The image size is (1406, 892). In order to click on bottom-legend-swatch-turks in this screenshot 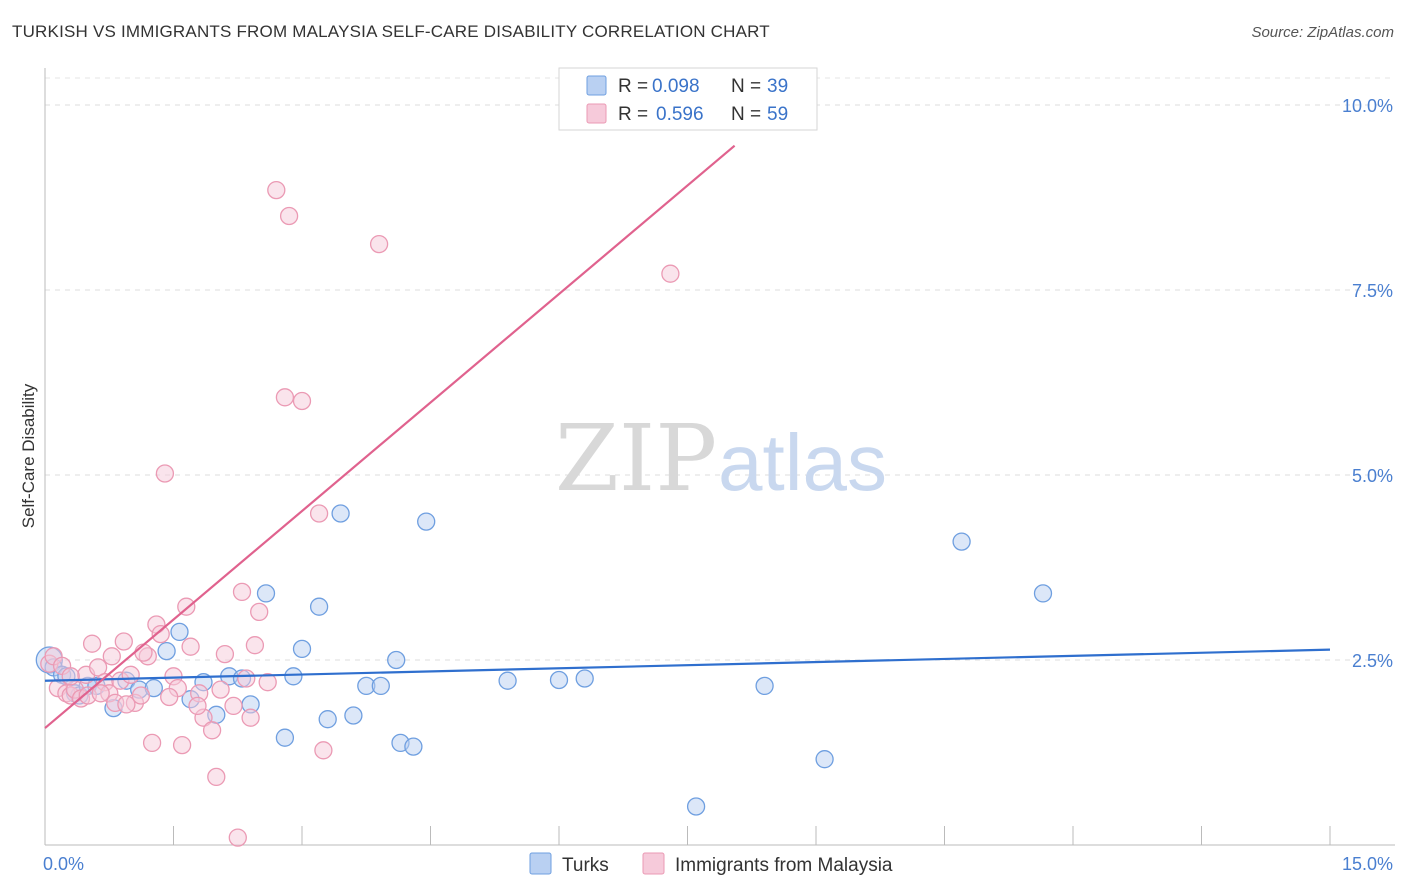, I will do `click(540, 863)`.